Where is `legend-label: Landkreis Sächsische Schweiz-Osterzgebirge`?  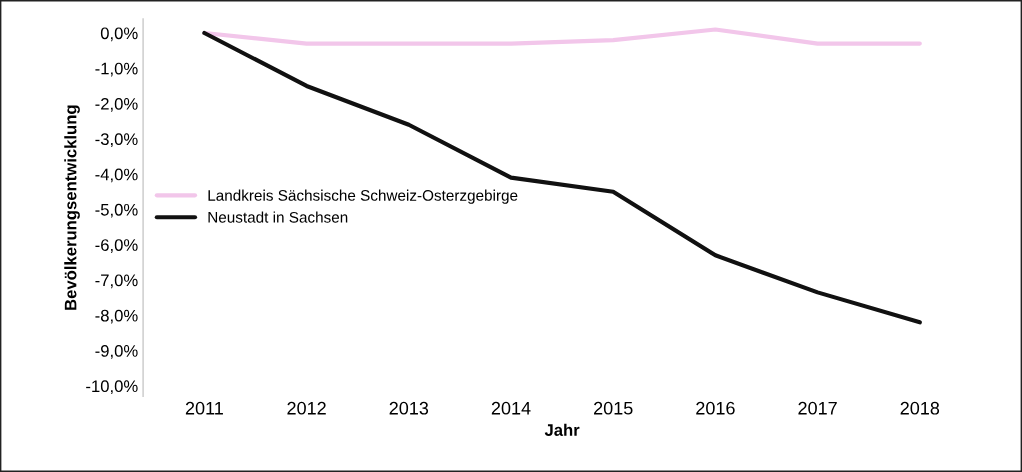 legend-label: Landkreis Sächsische Schweiz-Osterzgebirge is located at coordinates (363, 196).